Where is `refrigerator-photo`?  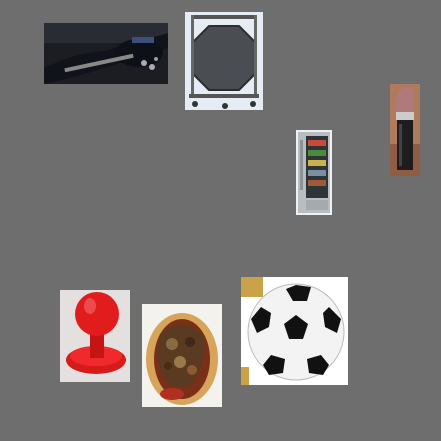 refrigerator-photo is located at coordinates (314, 172).